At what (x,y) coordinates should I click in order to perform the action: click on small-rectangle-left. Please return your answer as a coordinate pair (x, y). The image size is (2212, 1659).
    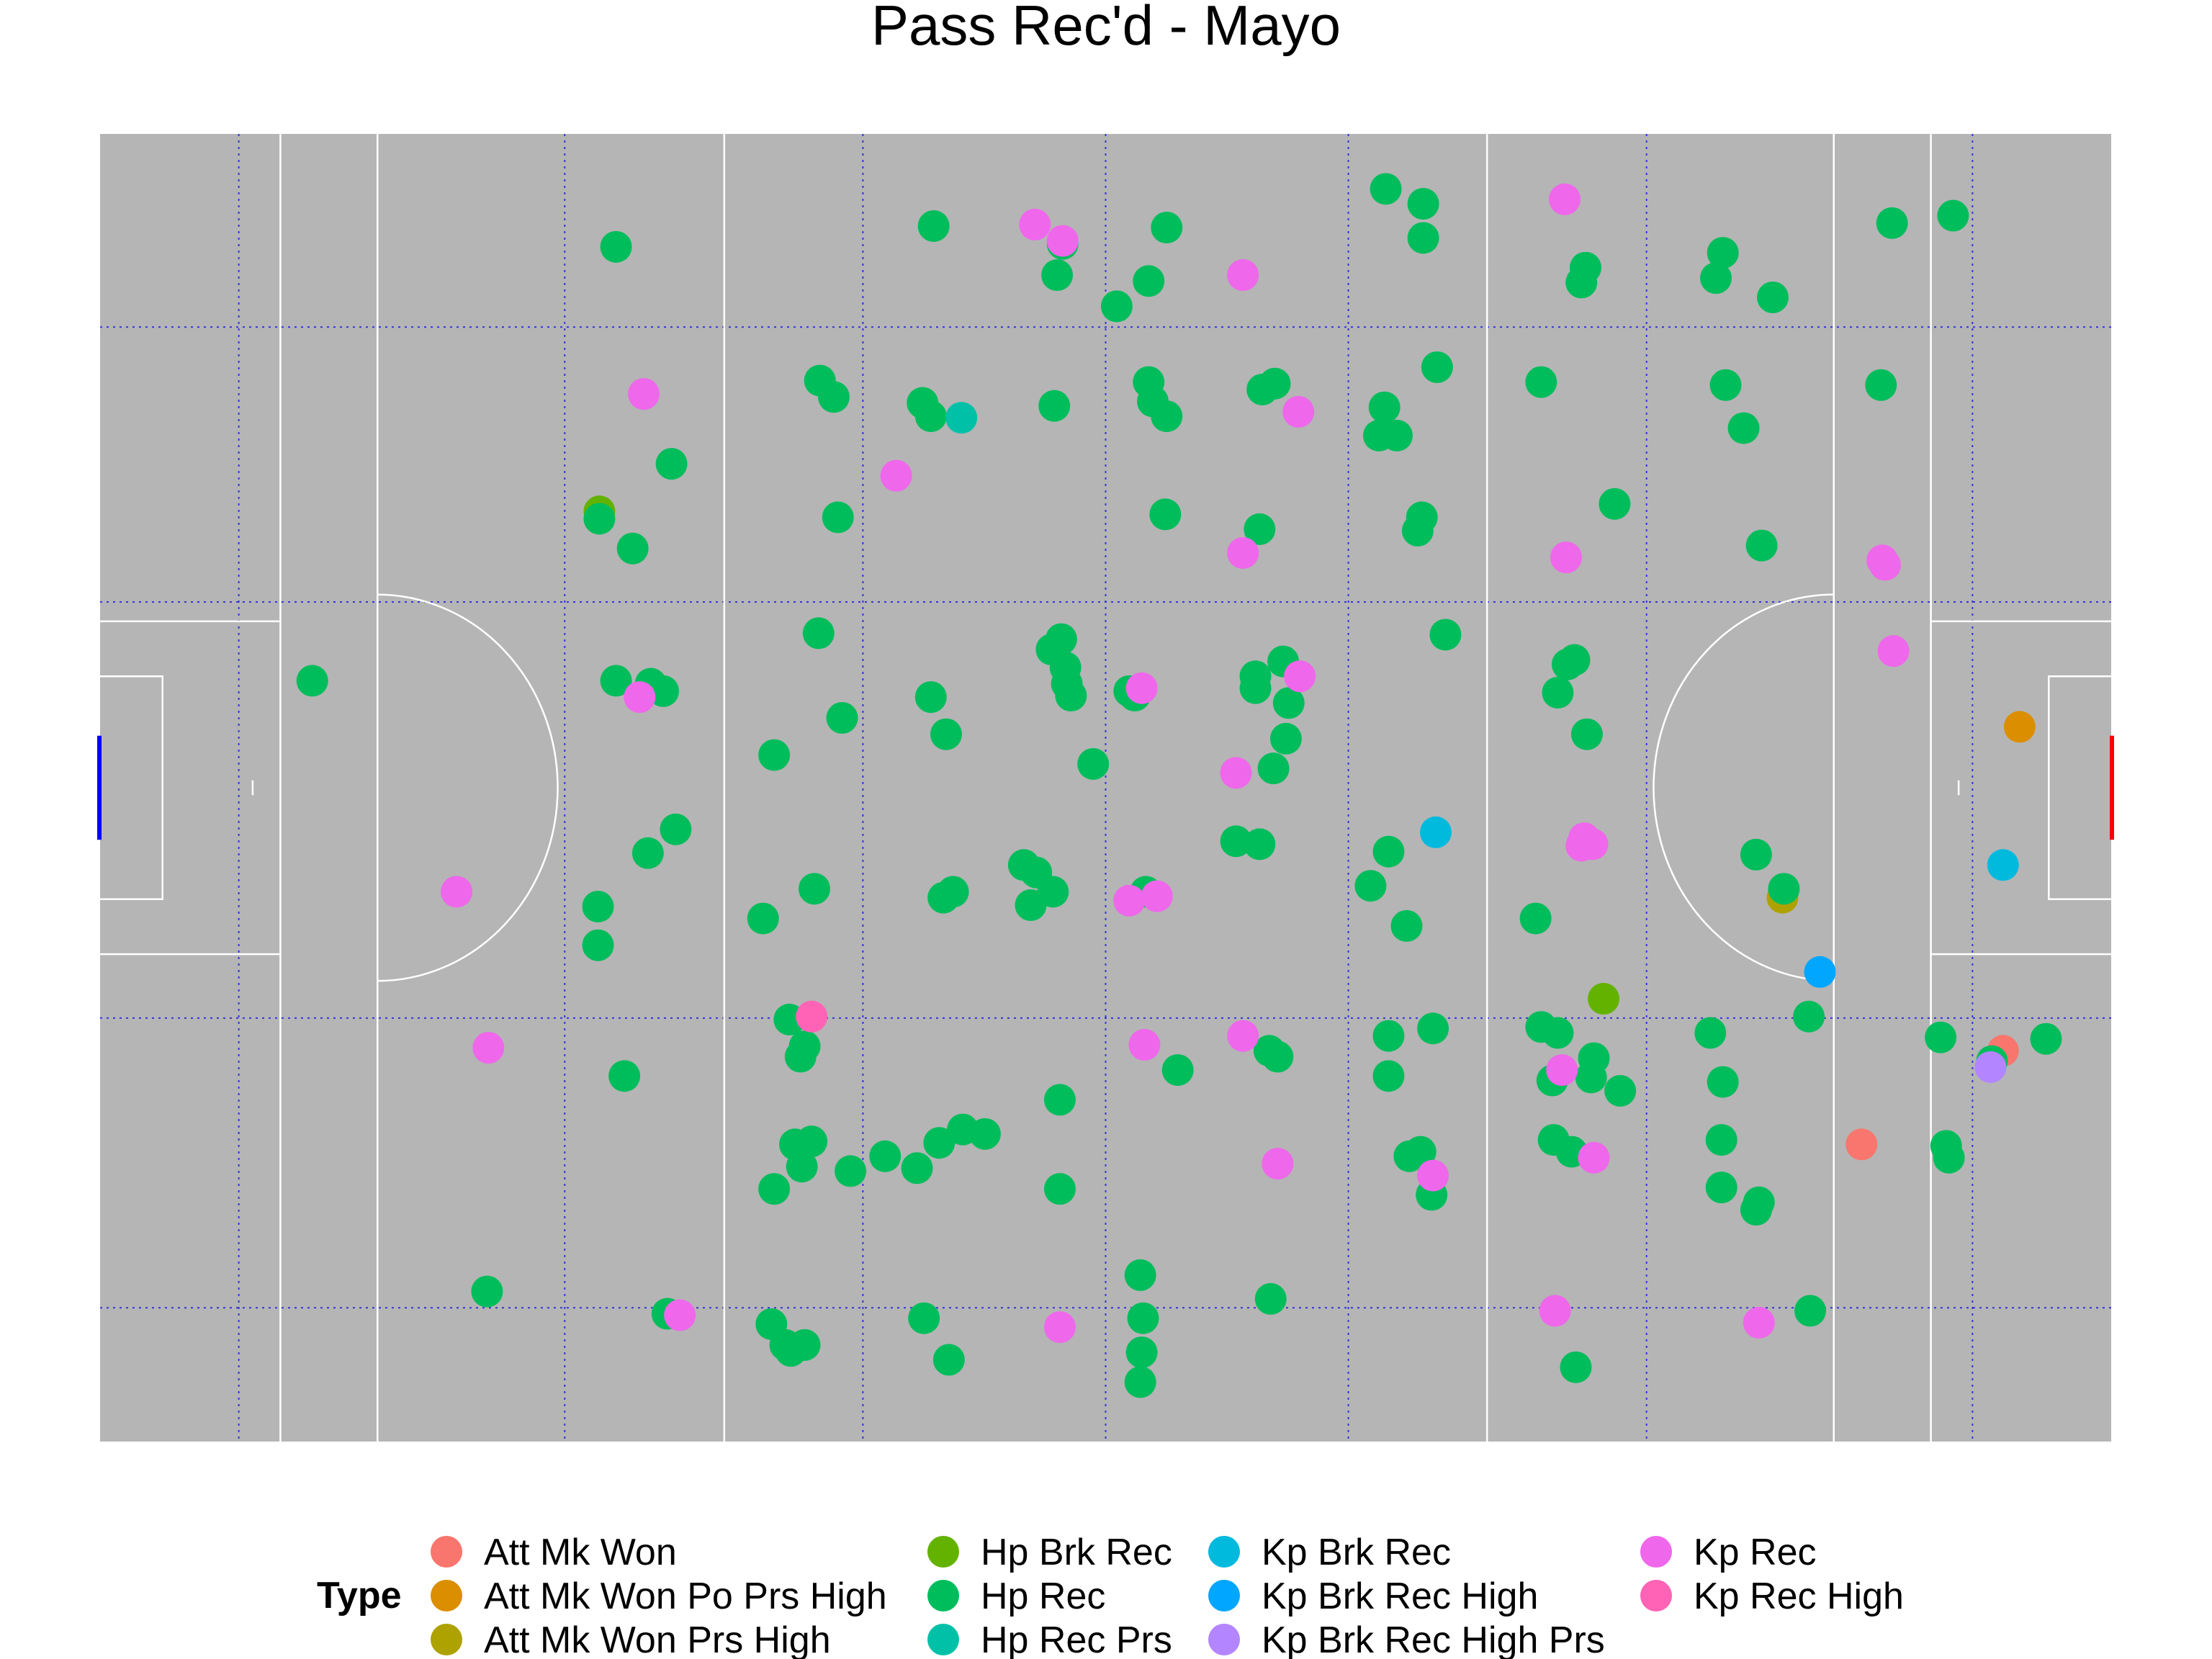
    Looking at the image, I should click on (131, 788).